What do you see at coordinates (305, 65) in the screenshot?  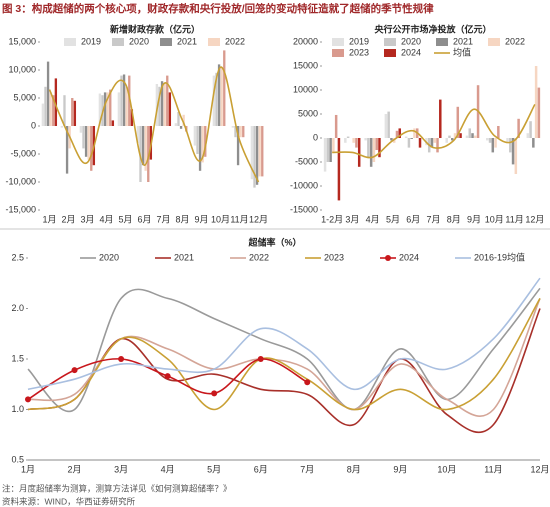 I see `y-tick-label: 15000` at bounding box center [305, 65].